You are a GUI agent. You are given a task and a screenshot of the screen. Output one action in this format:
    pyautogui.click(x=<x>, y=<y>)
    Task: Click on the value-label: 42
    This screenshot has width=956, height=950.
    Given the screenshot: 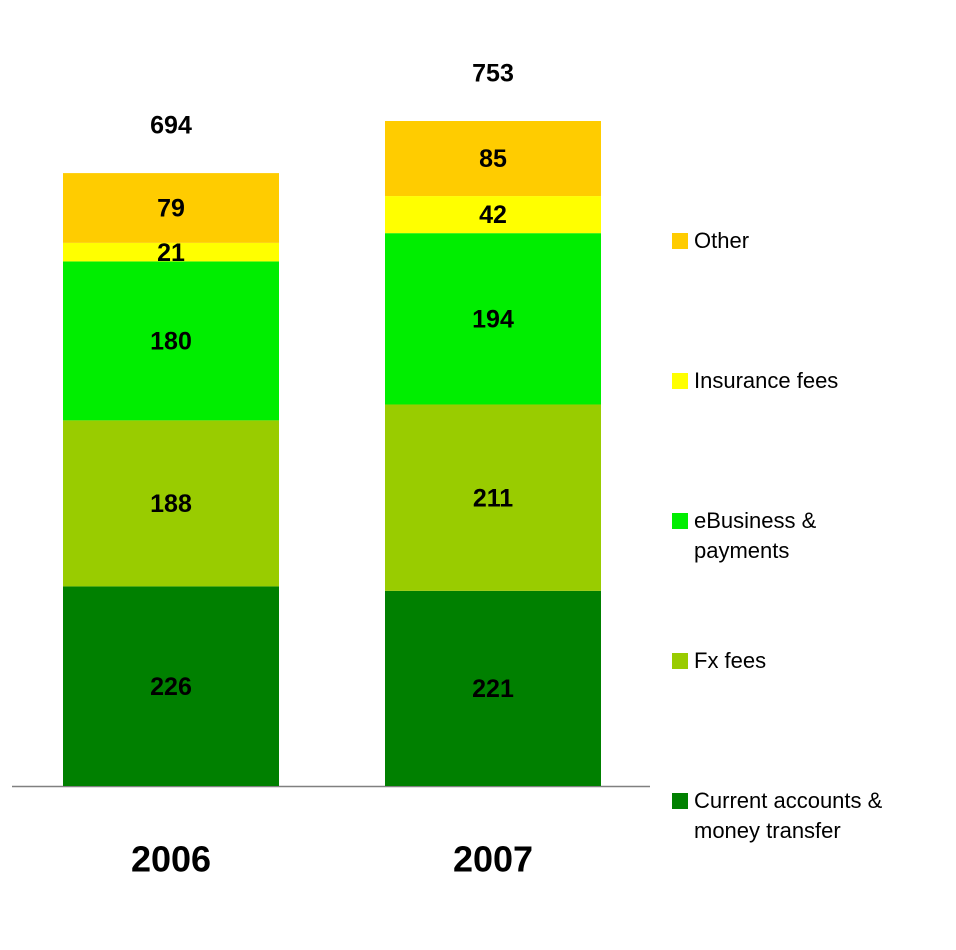 What is the action you would take?
    pyautogui.click(x=493, y=215)
    